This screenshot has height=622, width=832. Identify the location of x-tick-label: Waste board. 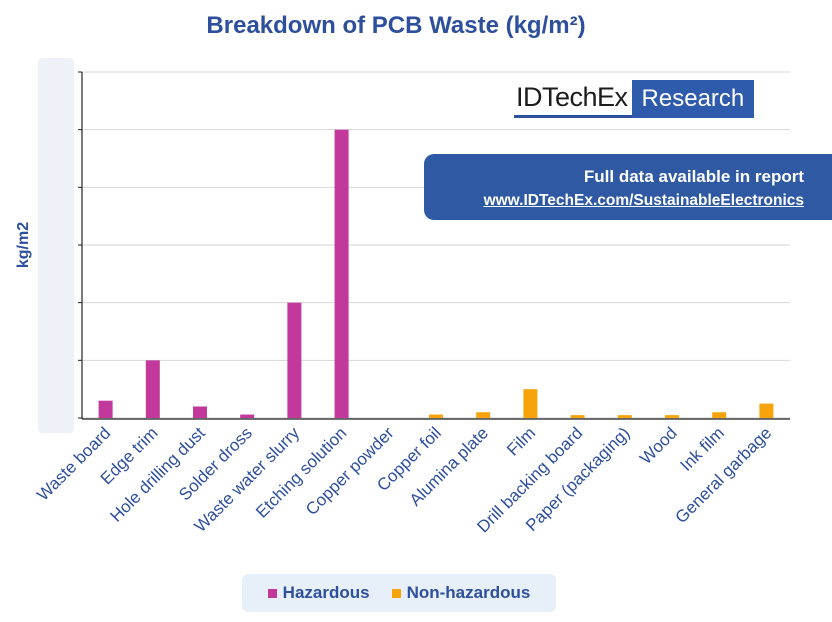
(73, 463).